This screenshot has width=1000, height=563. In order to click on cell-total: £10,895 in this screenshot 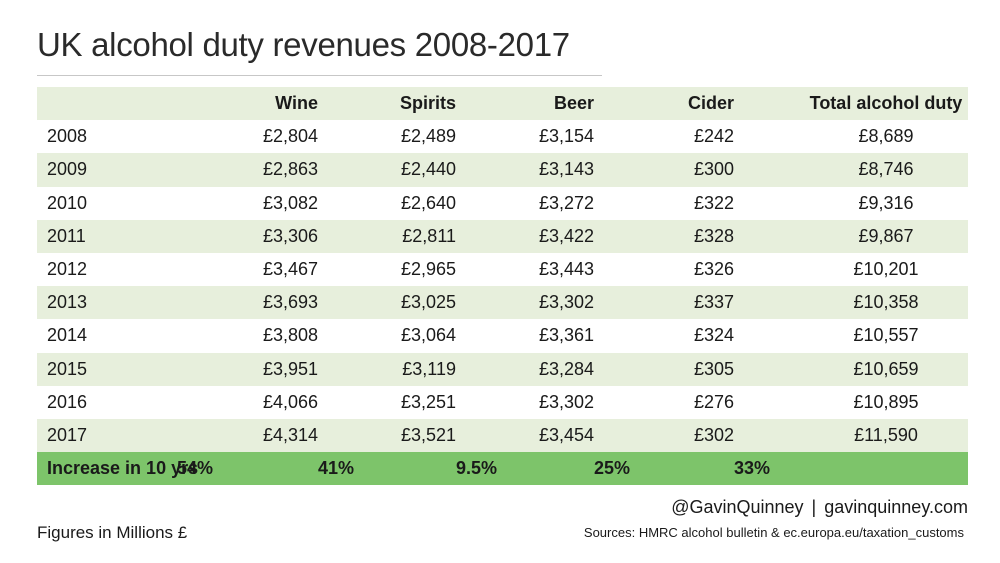, I will do `click(886, 401)`.